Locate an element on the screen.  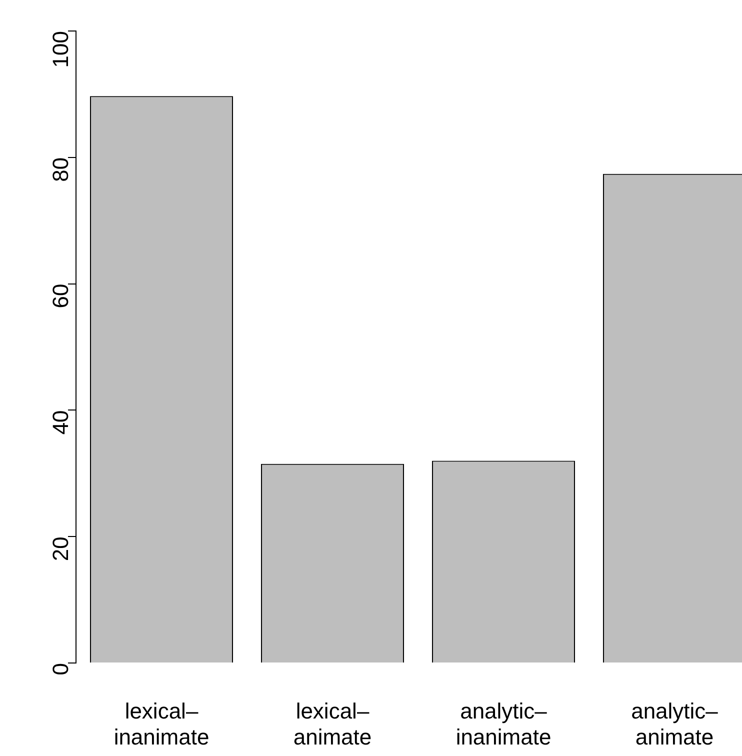
x-tick-label: analytic–animate is located at coordinates (675, 724).